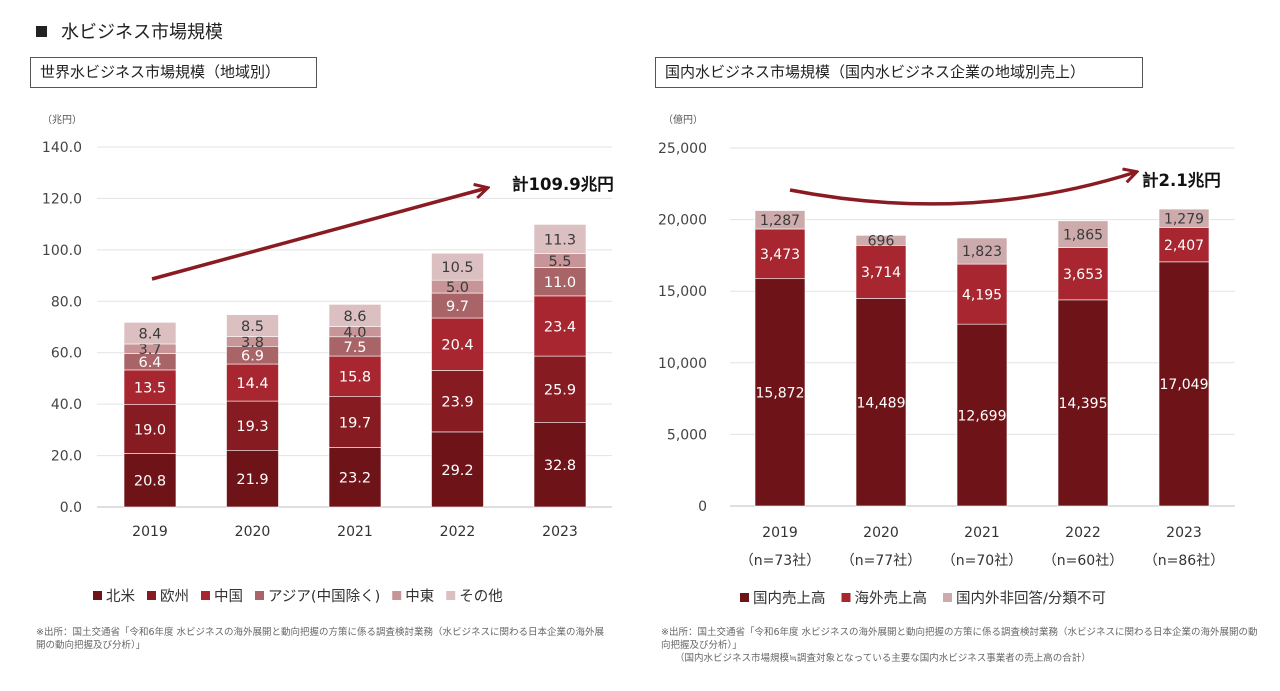 The width and height of the screenshot is (1280, 691). I want to click on legend-label: 国内売上高, so click(789, 598).